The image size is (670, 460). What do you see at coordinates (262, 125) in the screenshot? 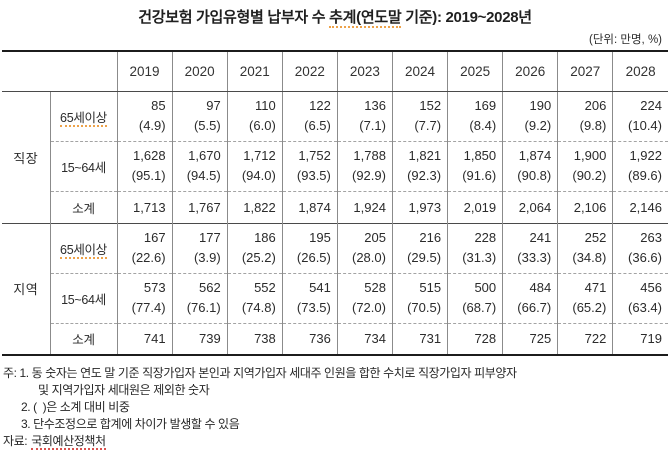
I see `percent-value: (6.0)` at bounding box center [262, 125].